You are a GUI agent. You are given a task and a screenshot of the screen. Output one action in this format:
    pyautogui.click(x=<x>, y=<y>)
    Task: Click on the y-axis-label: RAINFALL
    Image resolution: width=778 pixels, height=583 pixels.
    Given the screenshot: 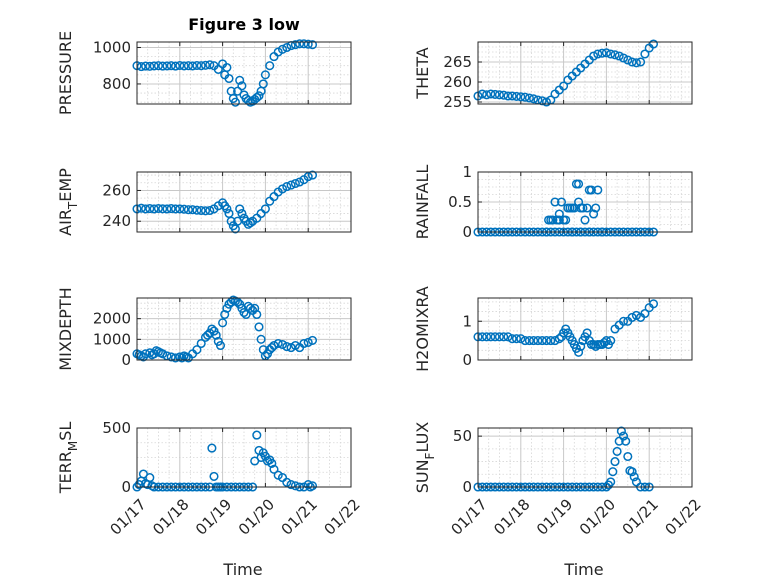 What is the action you would take?
    pyautogui.click(x=422, y=202)
    